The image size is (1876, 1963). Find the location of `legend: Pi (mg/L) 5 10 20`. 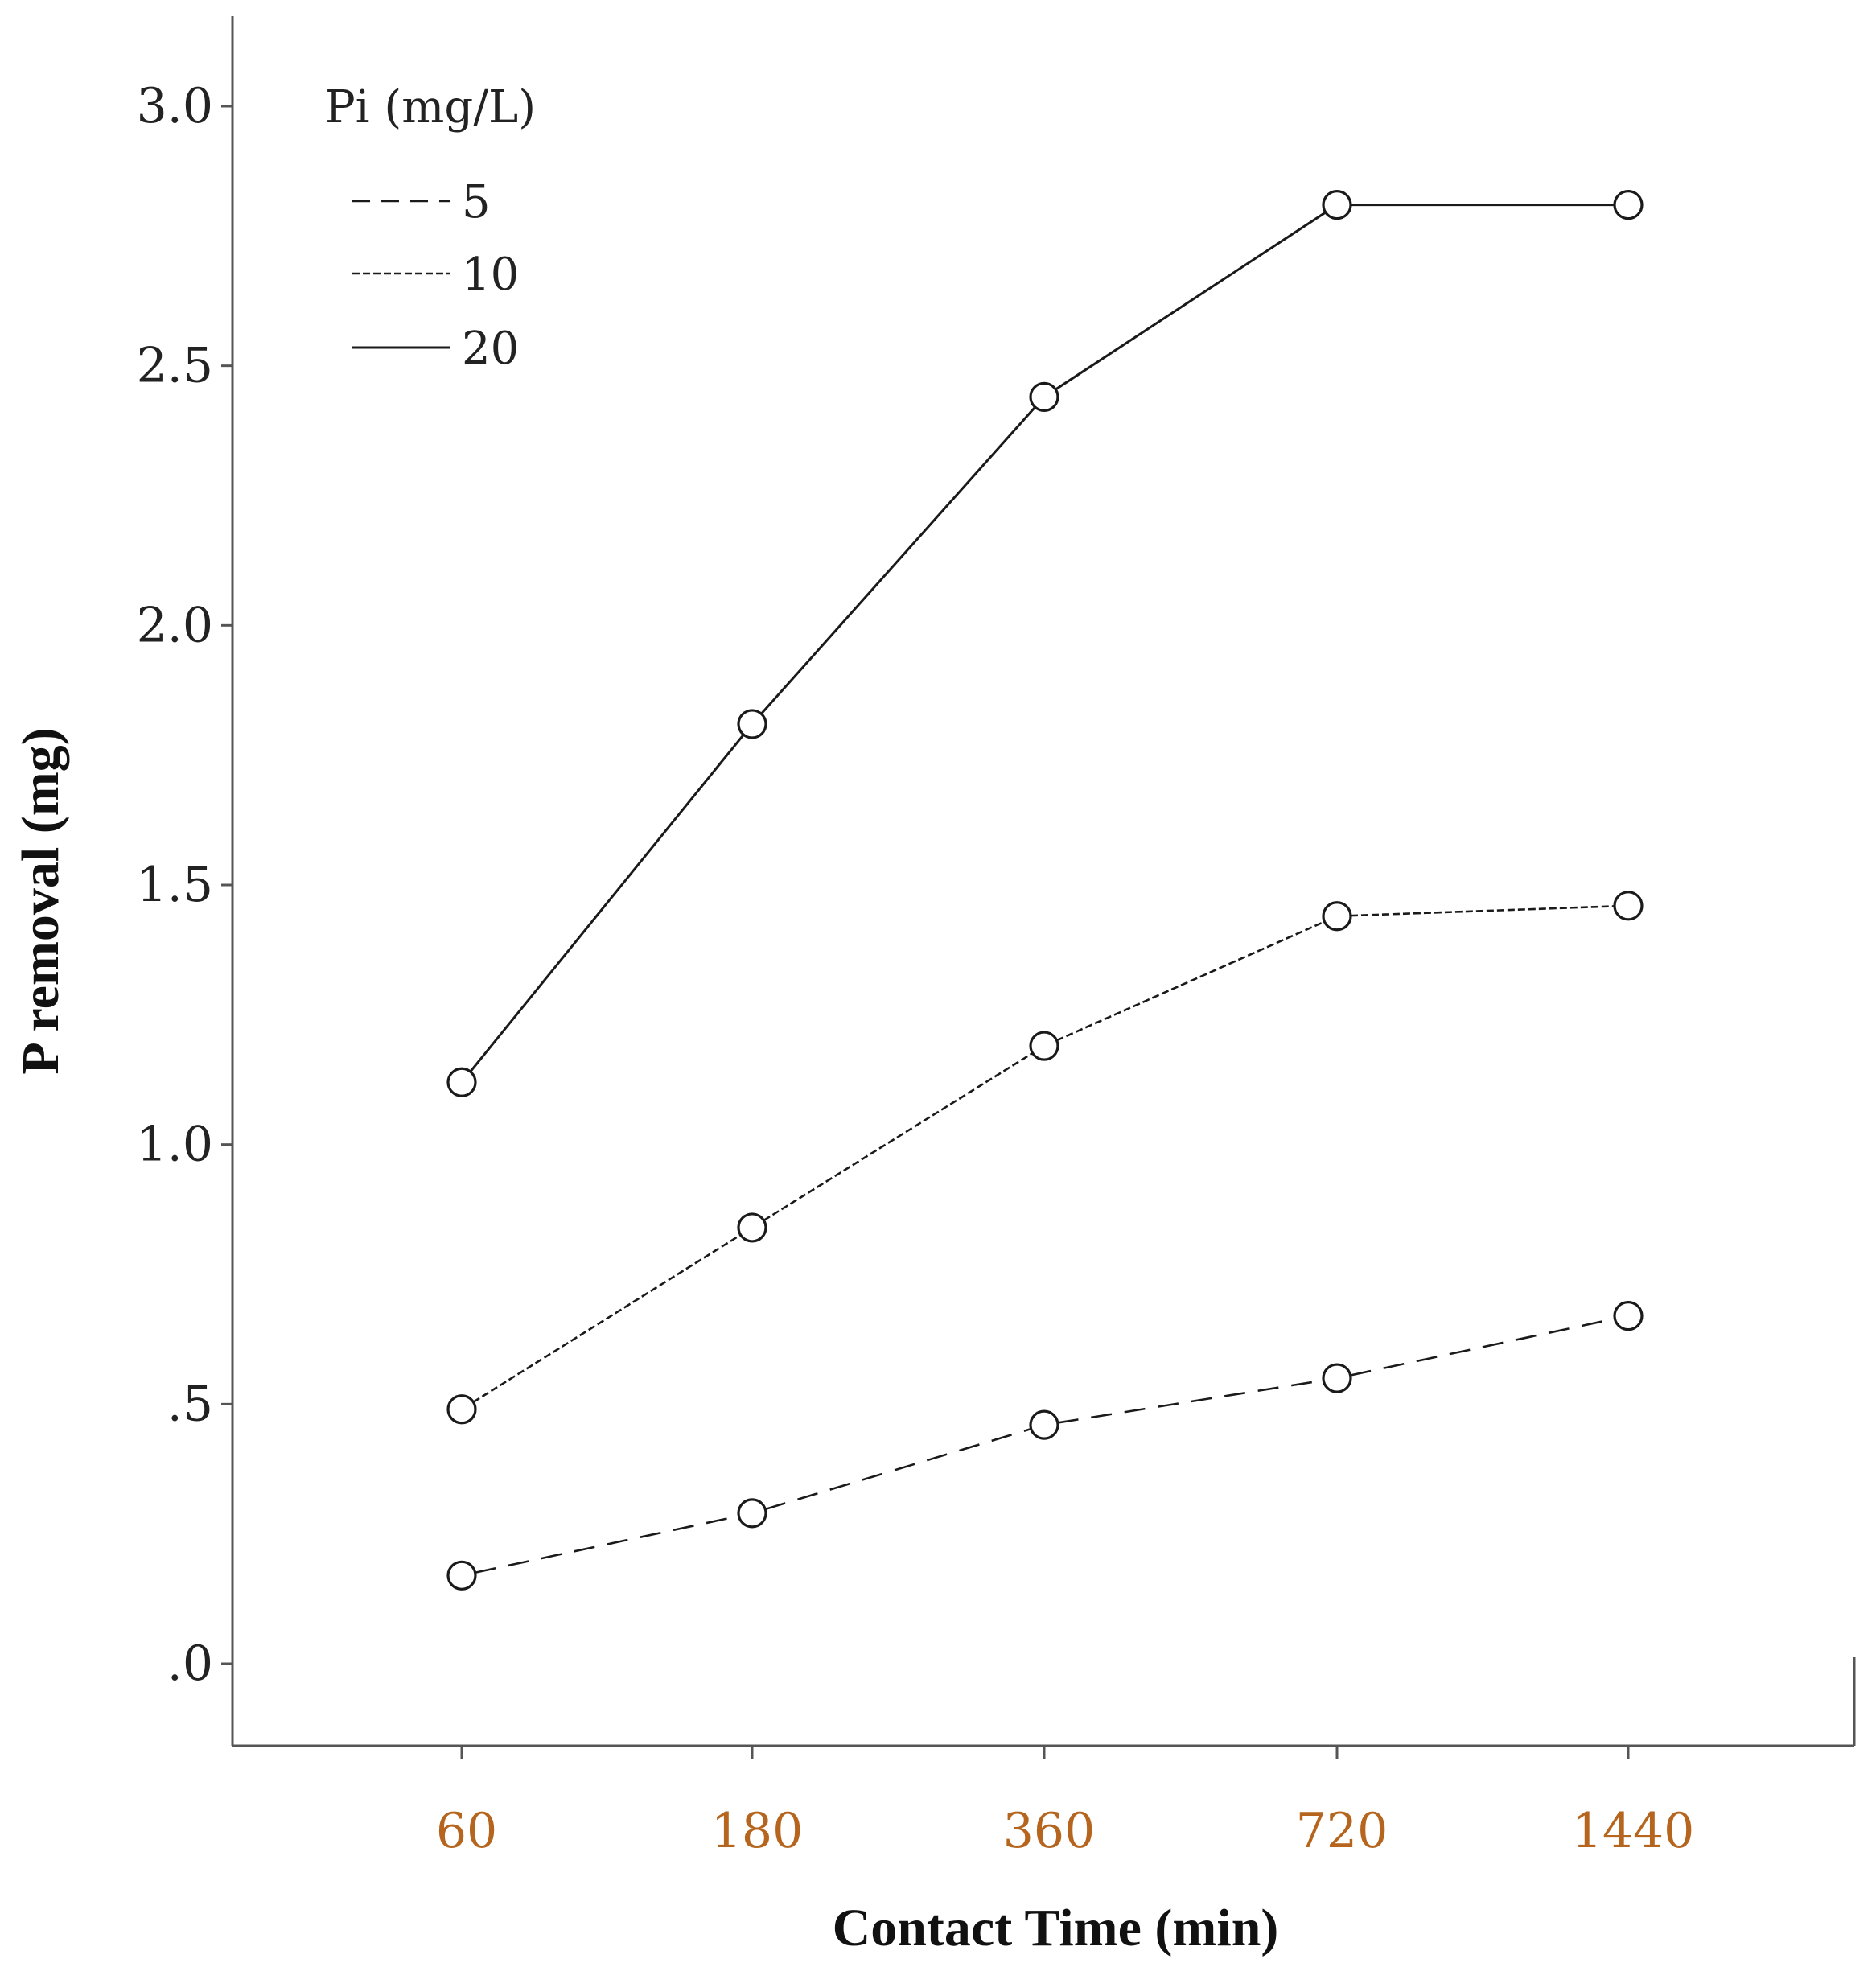

legend: Pi (mg/L) 5 10 20 is located at coordinates (430, 228).